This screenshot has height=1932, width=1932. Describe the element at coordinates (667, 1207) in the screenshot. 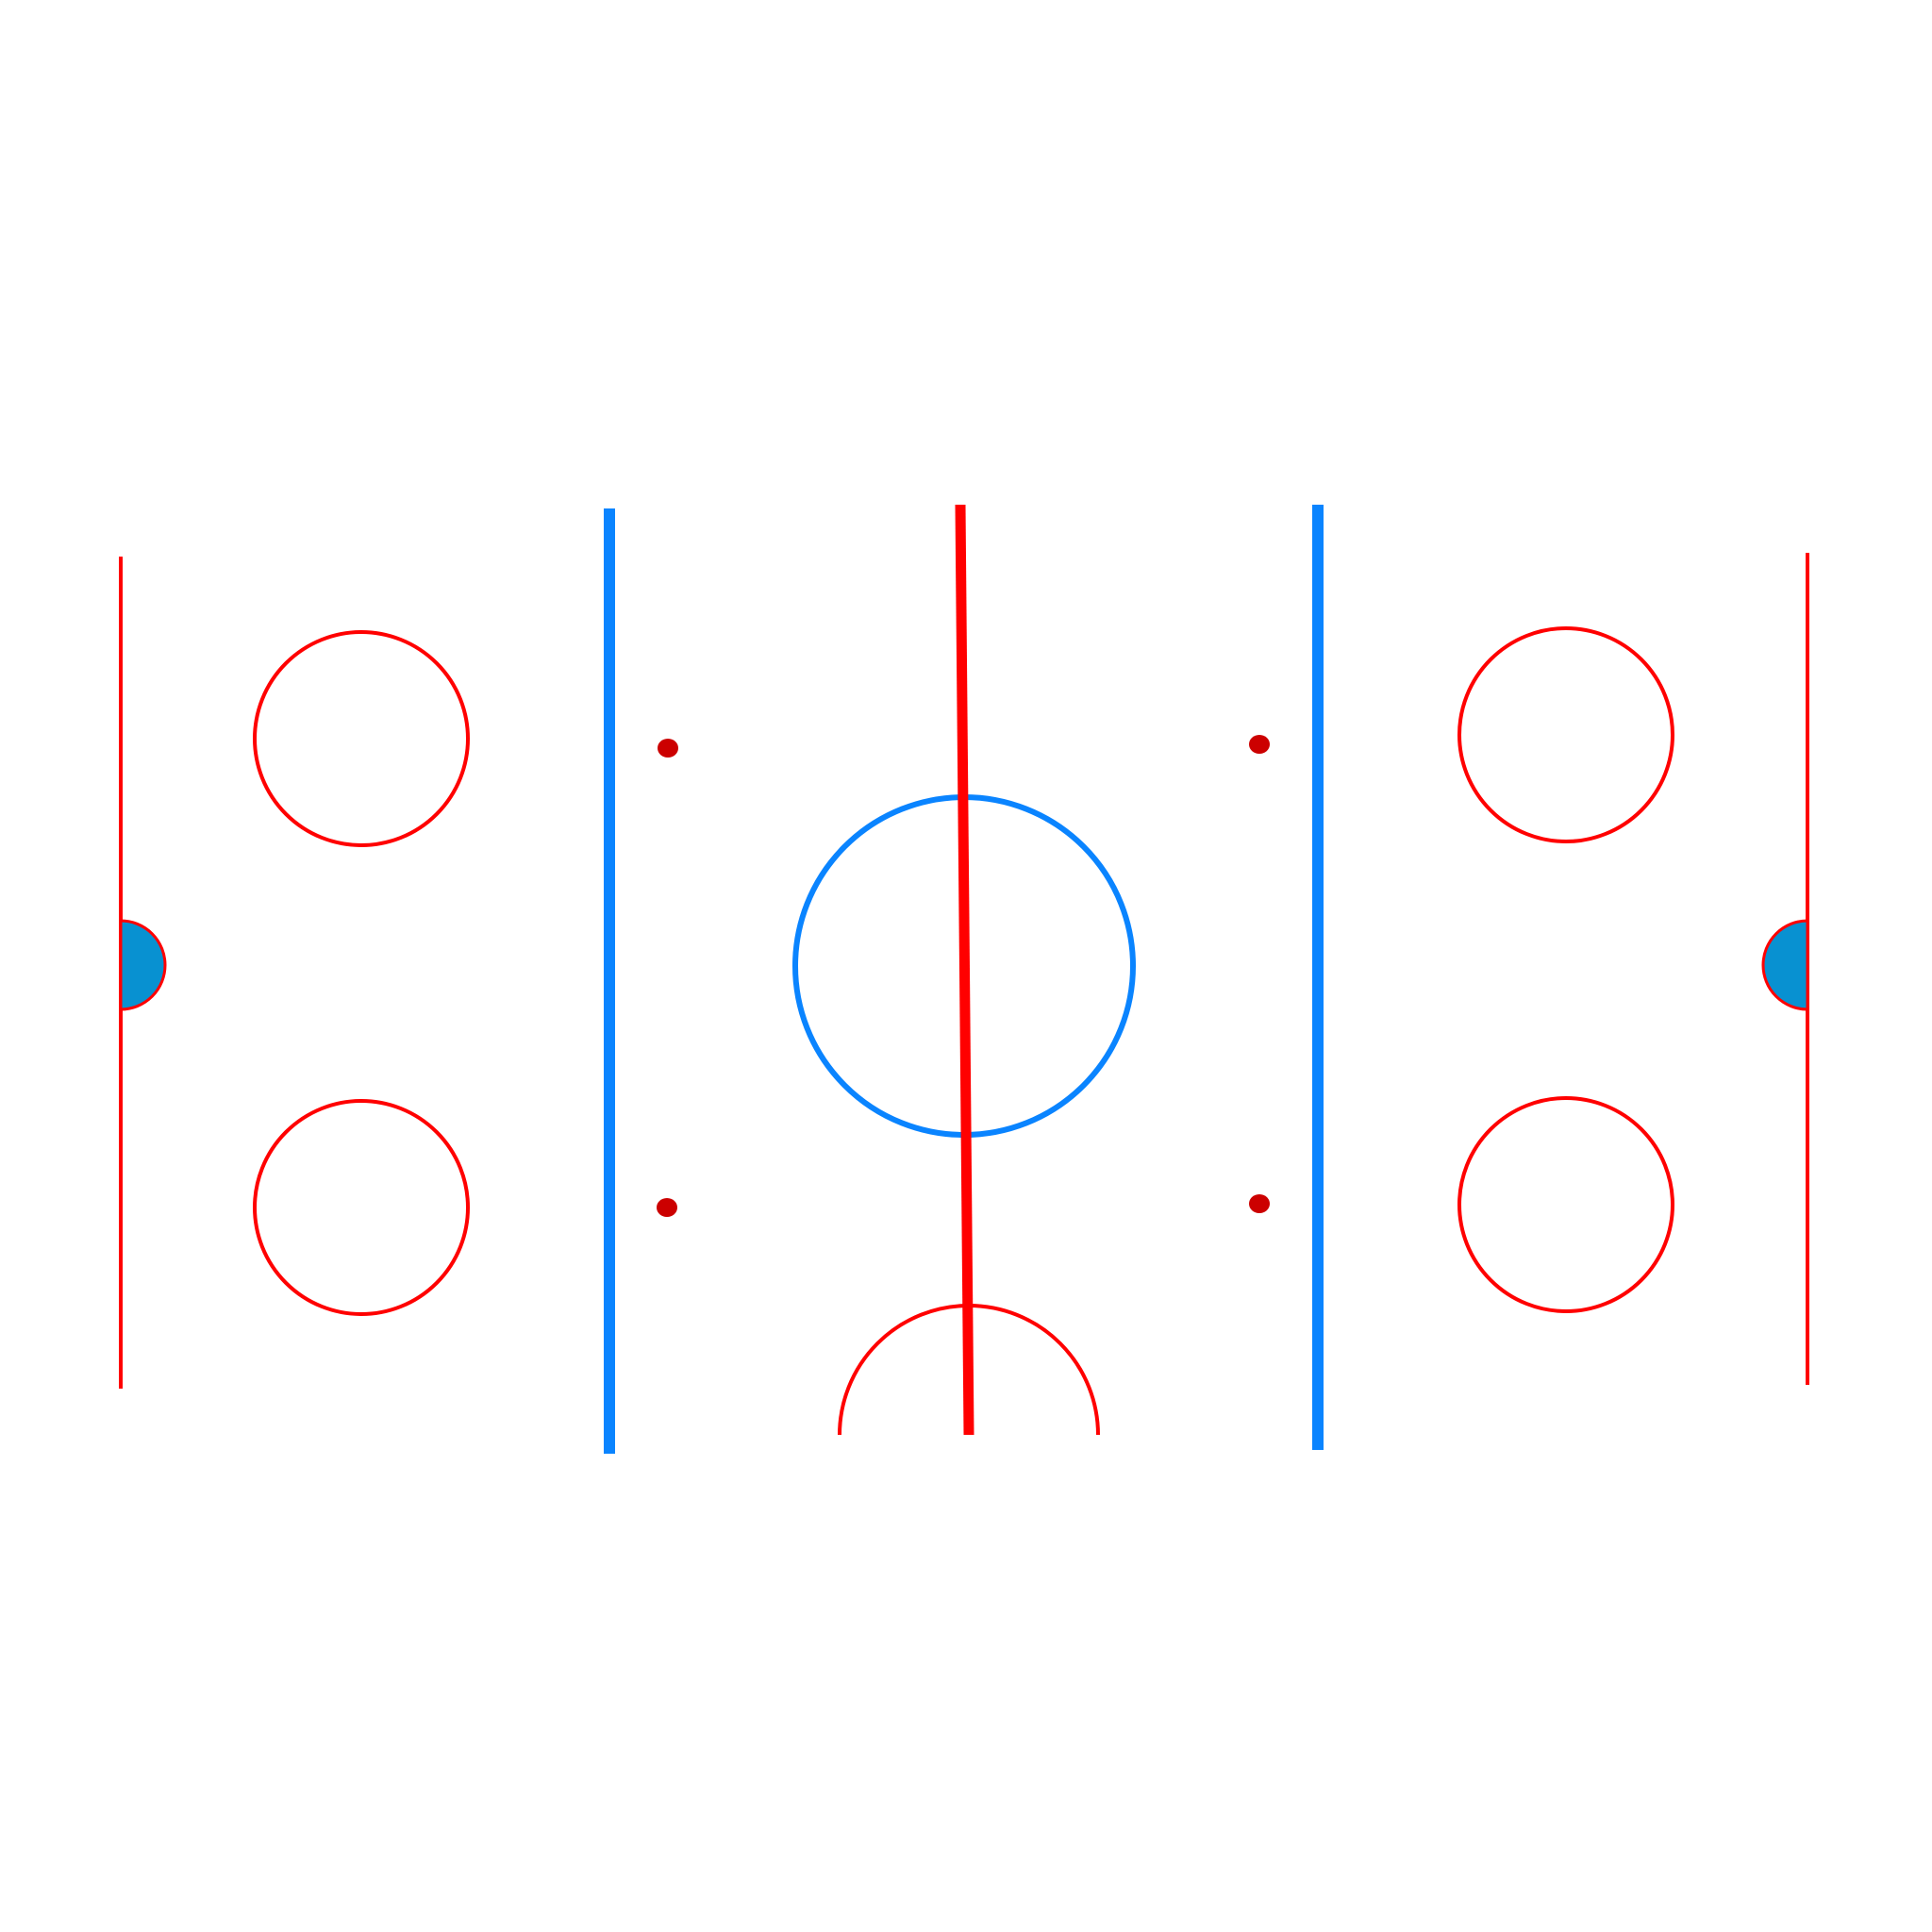

I see `faceoff-dot-bottom-left` at that location.